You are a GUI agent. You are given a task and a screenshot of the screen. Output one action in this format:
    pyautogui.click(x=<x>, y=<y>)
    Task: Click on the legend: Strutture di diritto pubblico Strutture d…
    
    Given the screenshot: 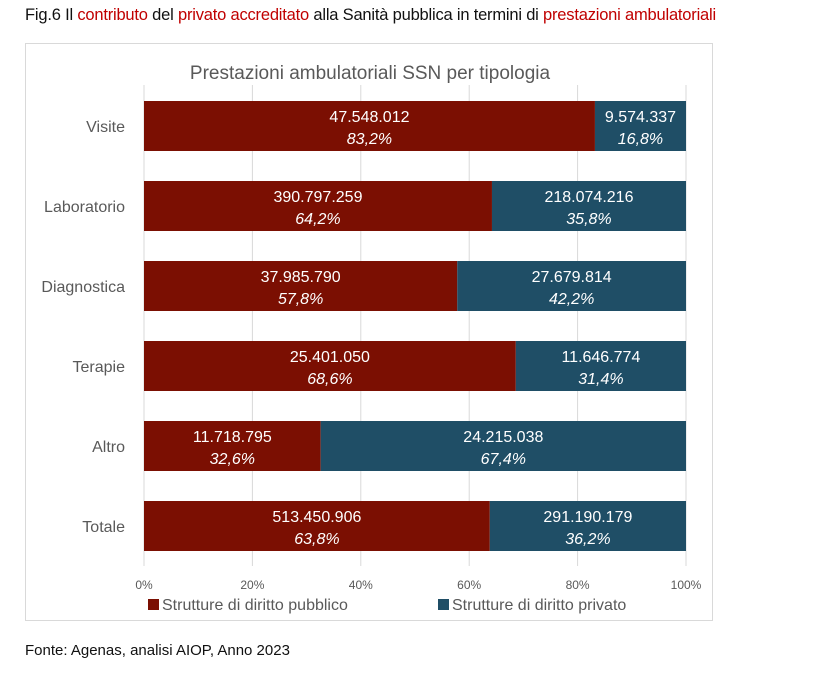 What is the action you would take?
    pyautogui.click(x=387, y=605)
    